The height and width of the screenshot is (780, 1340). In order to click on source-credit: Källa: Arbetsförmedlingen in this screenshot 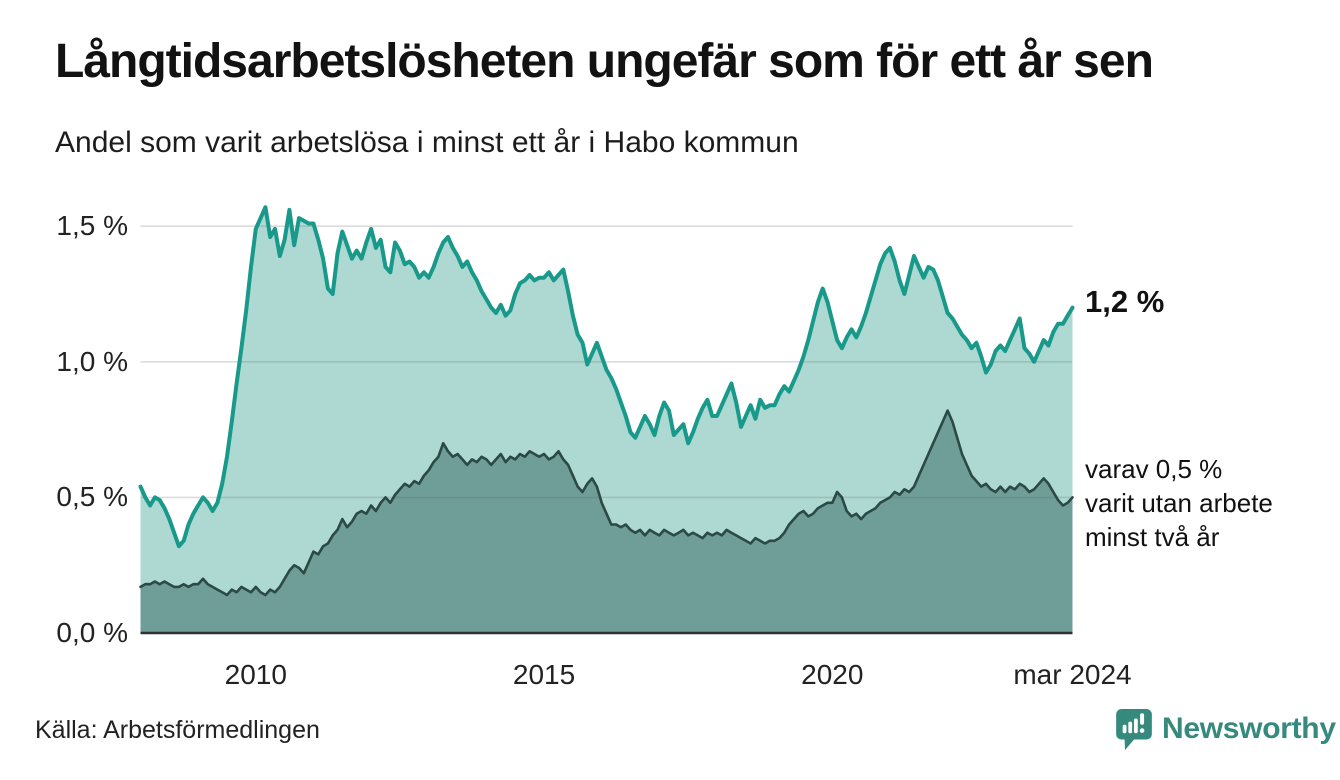, I will do `click(177, 730)`.